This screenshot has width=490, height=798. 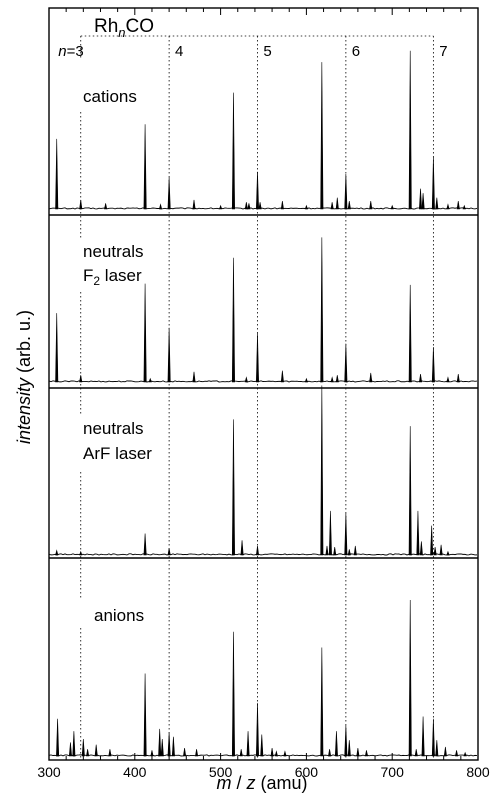 What do you see at coordinates (356, 51) in the screenshot?
I see `cluster-size-label-6: 6` at bounding box center [356, 51].